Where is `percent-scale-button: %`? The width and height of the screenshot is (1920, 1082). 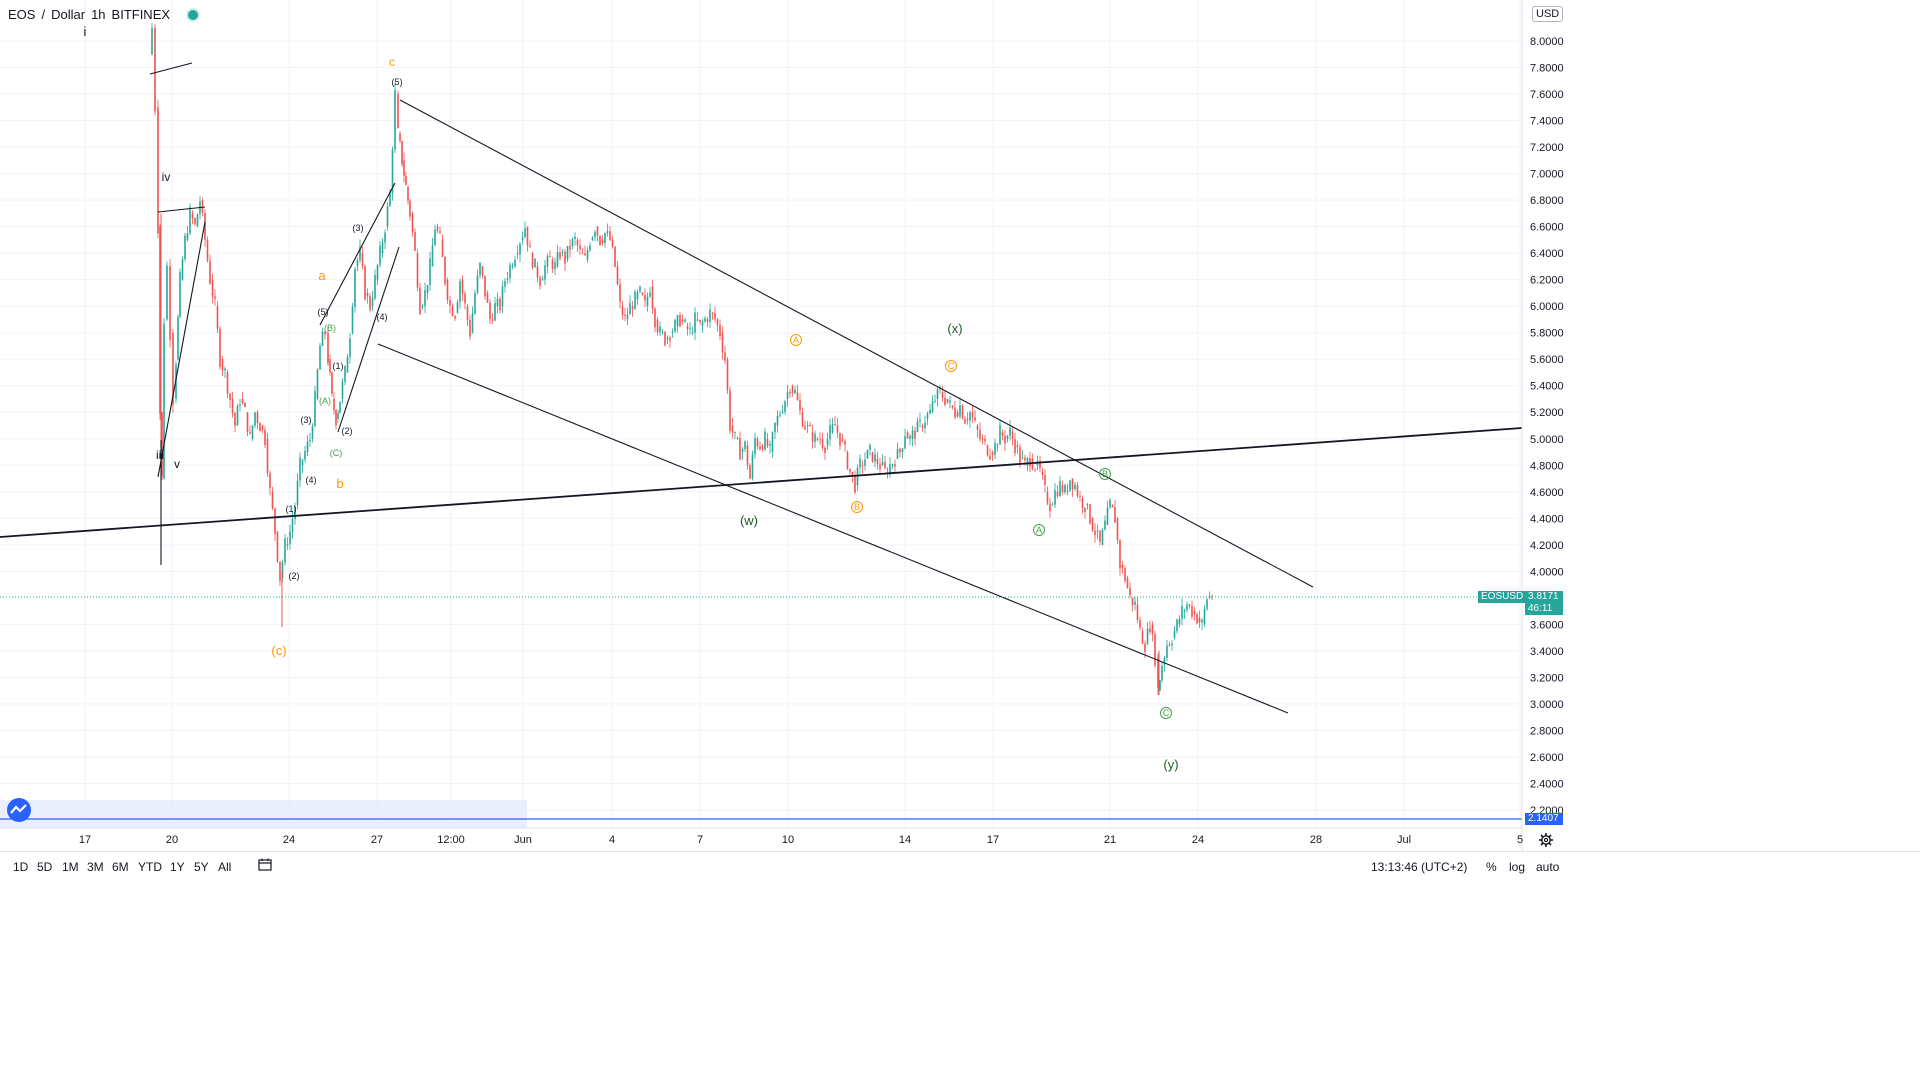
percent-scale-button: % is located at coordinates (1491, 867).